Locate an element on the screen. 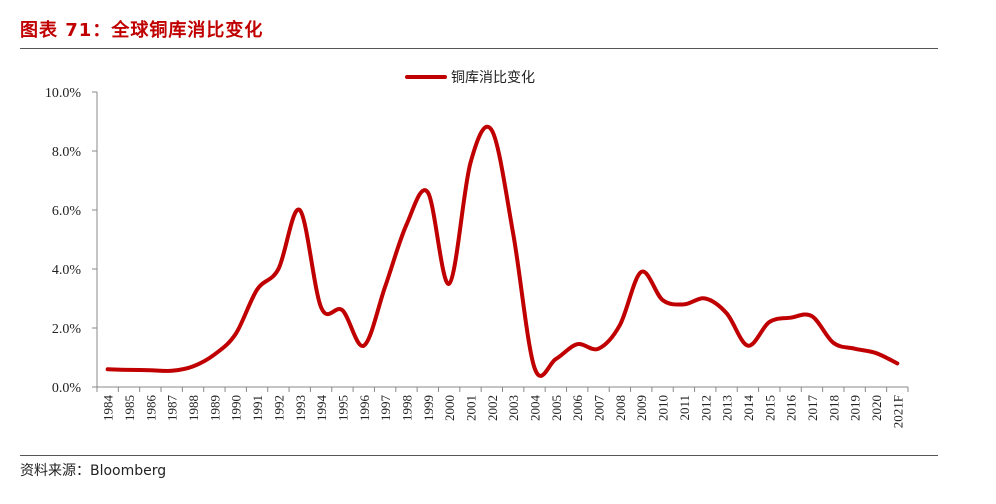  x-tick-label: 1984 is located at coordinates (108, 408).